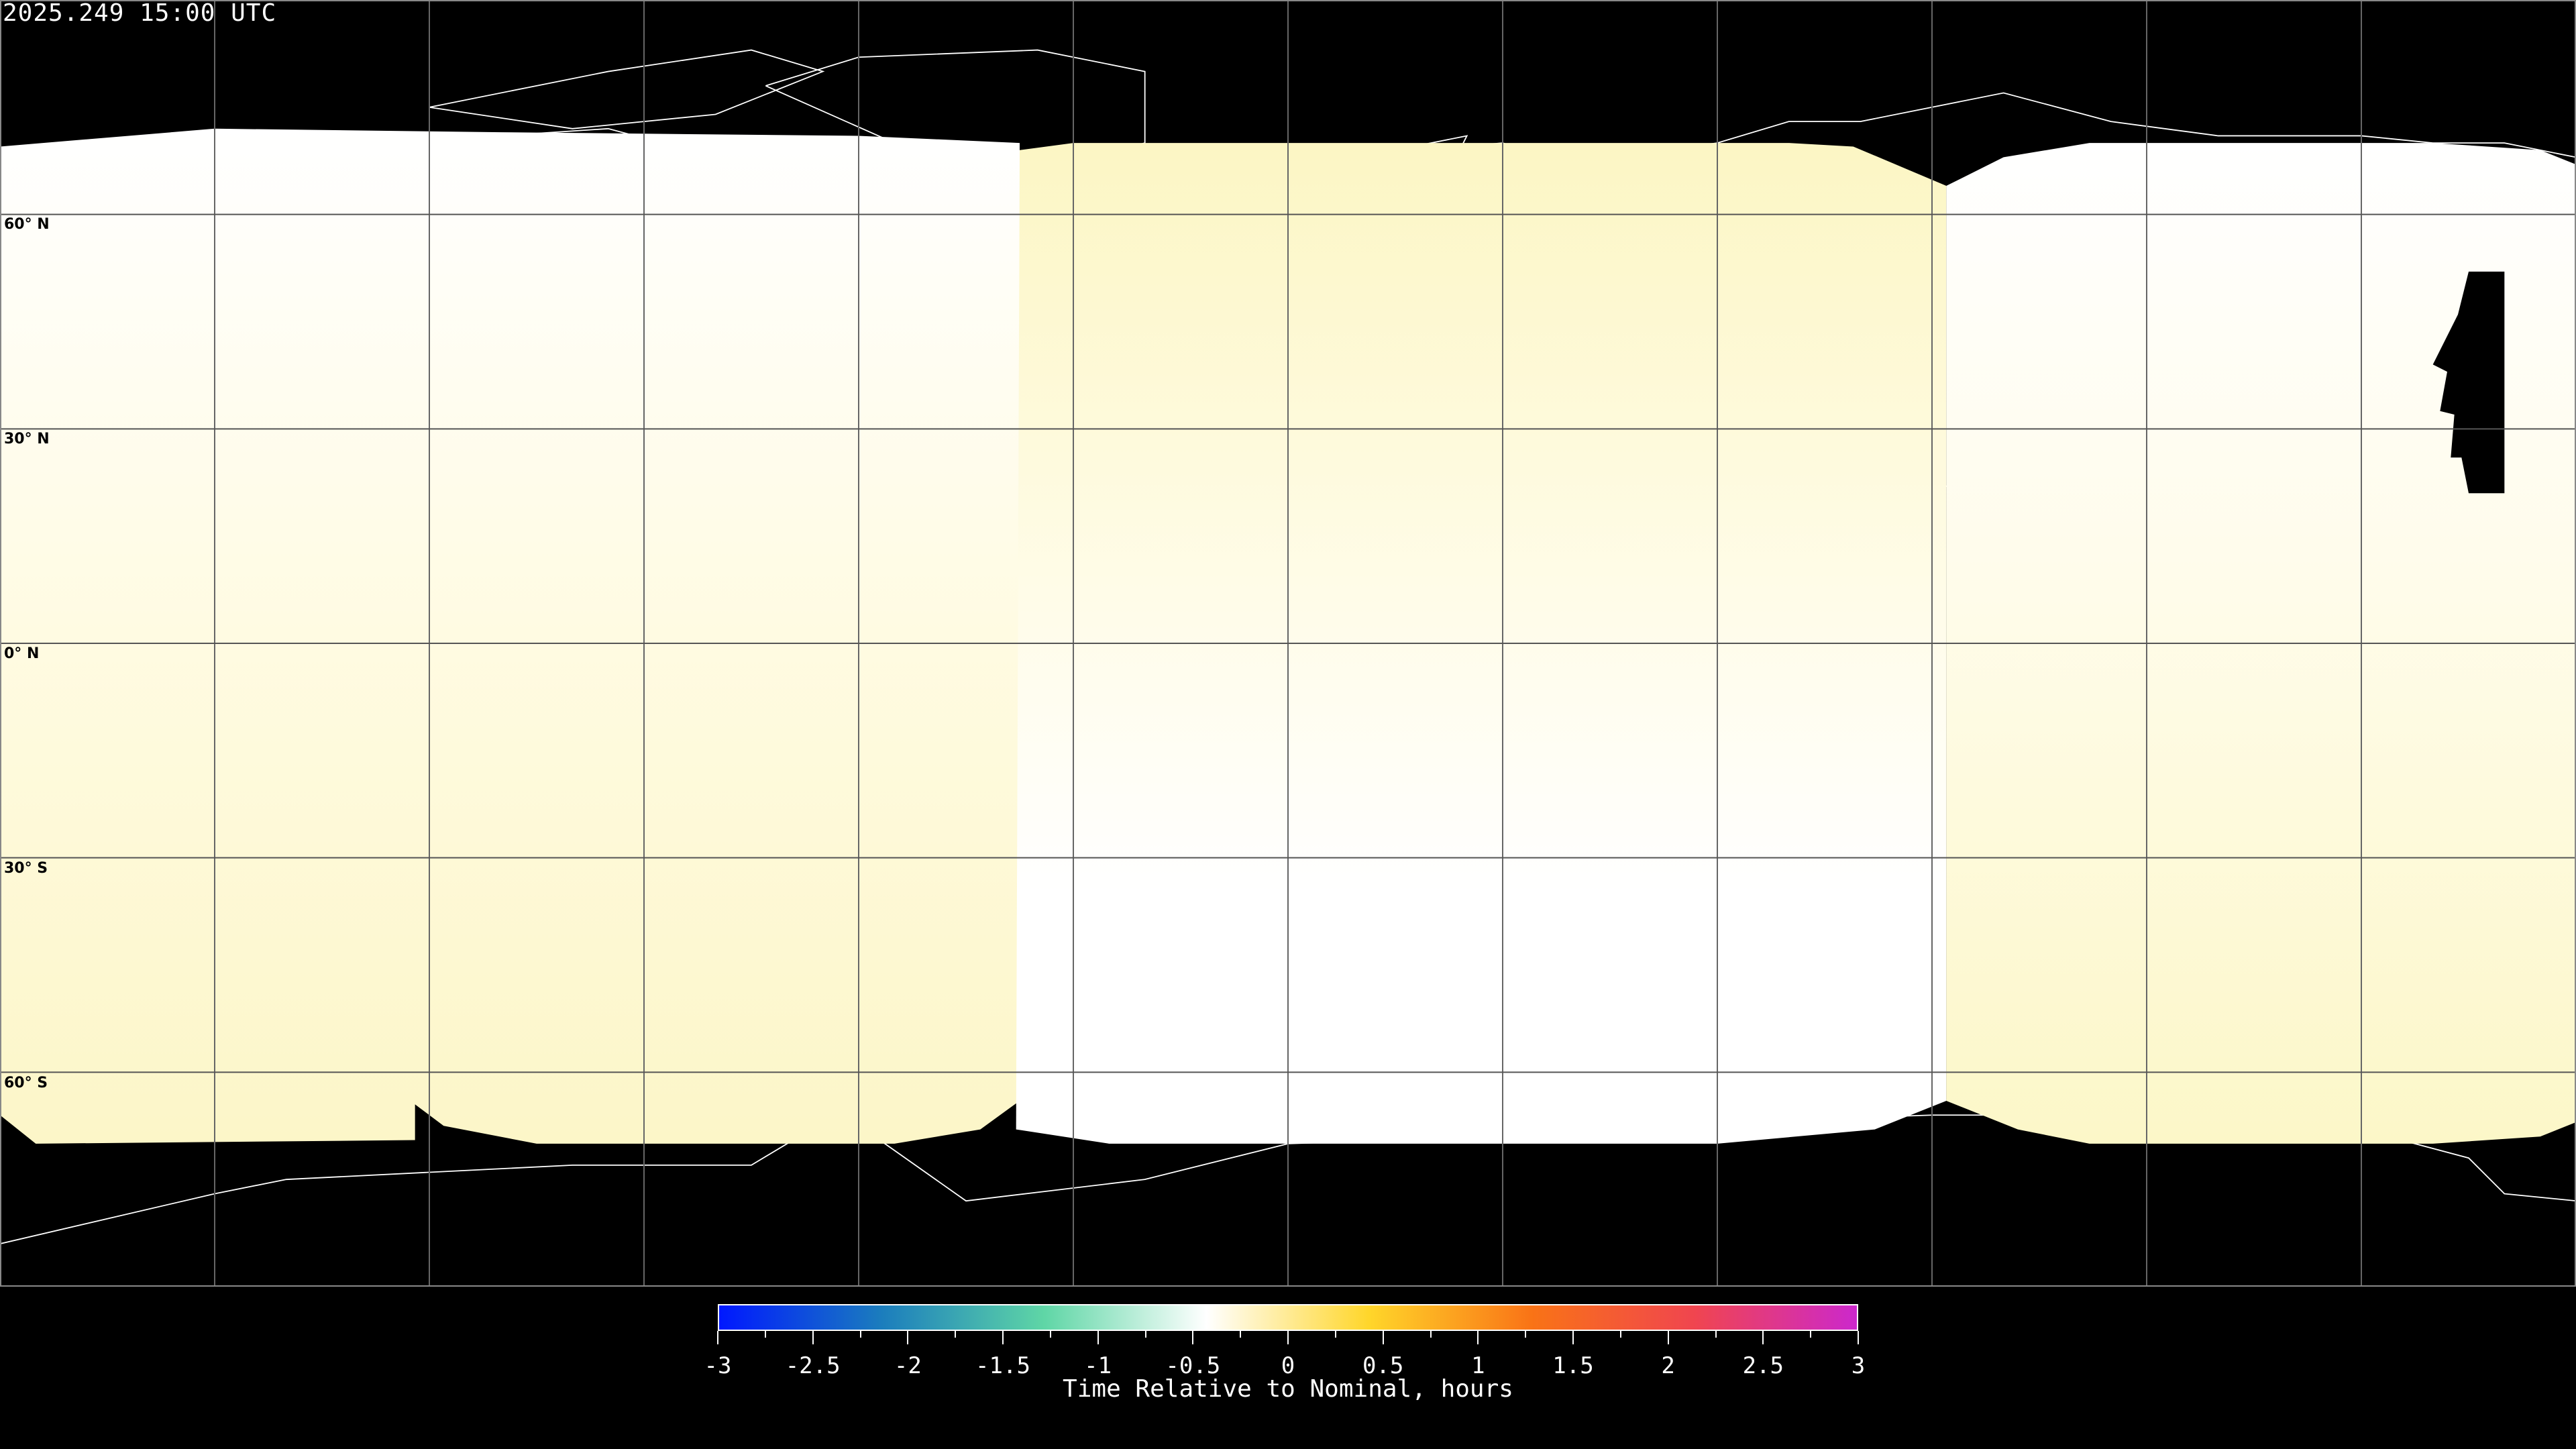 This screenshot has width=2576, height=1449. Describe the element at coordinates (1763, 1365) in the screenshot. I see `colorbar-tick-label: 2.5` at that location.